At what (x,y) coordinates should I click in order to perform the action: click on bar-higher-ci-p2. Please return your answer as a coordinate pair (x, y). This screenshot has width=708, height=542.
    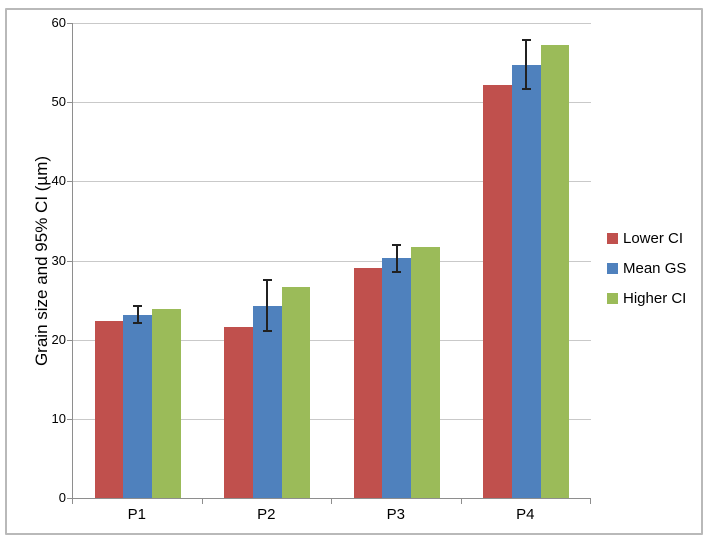
    Looking at the image, I should click on (296, 392).